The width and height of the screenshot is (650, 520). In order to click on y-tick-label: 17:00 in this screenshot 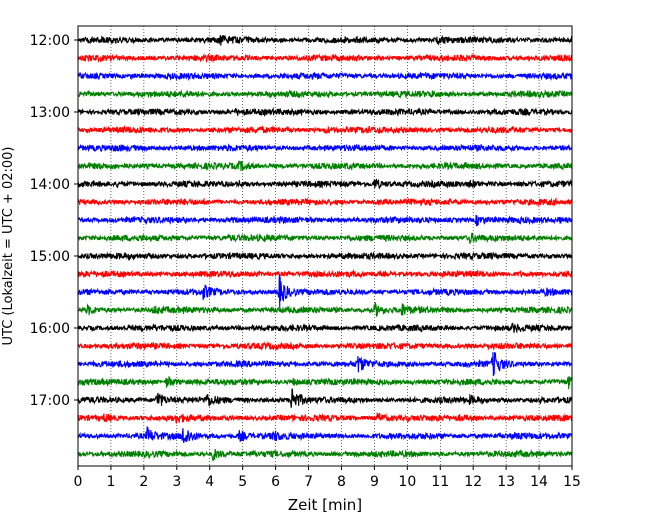, I will do `click(50, 401)`.